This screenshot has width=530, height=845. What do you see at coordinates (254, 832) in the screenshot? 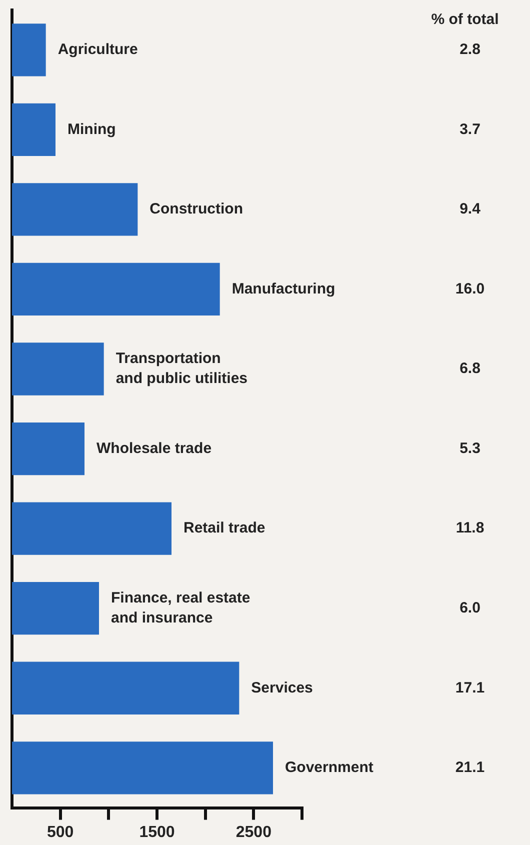
I see `x-tick-label: 2500` at bounding box center [254, 832].